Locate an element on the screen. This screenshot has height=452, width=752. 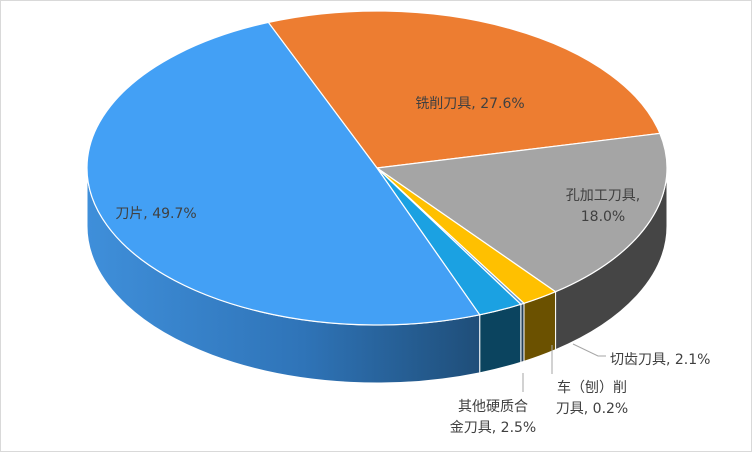
leader-lines is located at coordinates (564, 367).